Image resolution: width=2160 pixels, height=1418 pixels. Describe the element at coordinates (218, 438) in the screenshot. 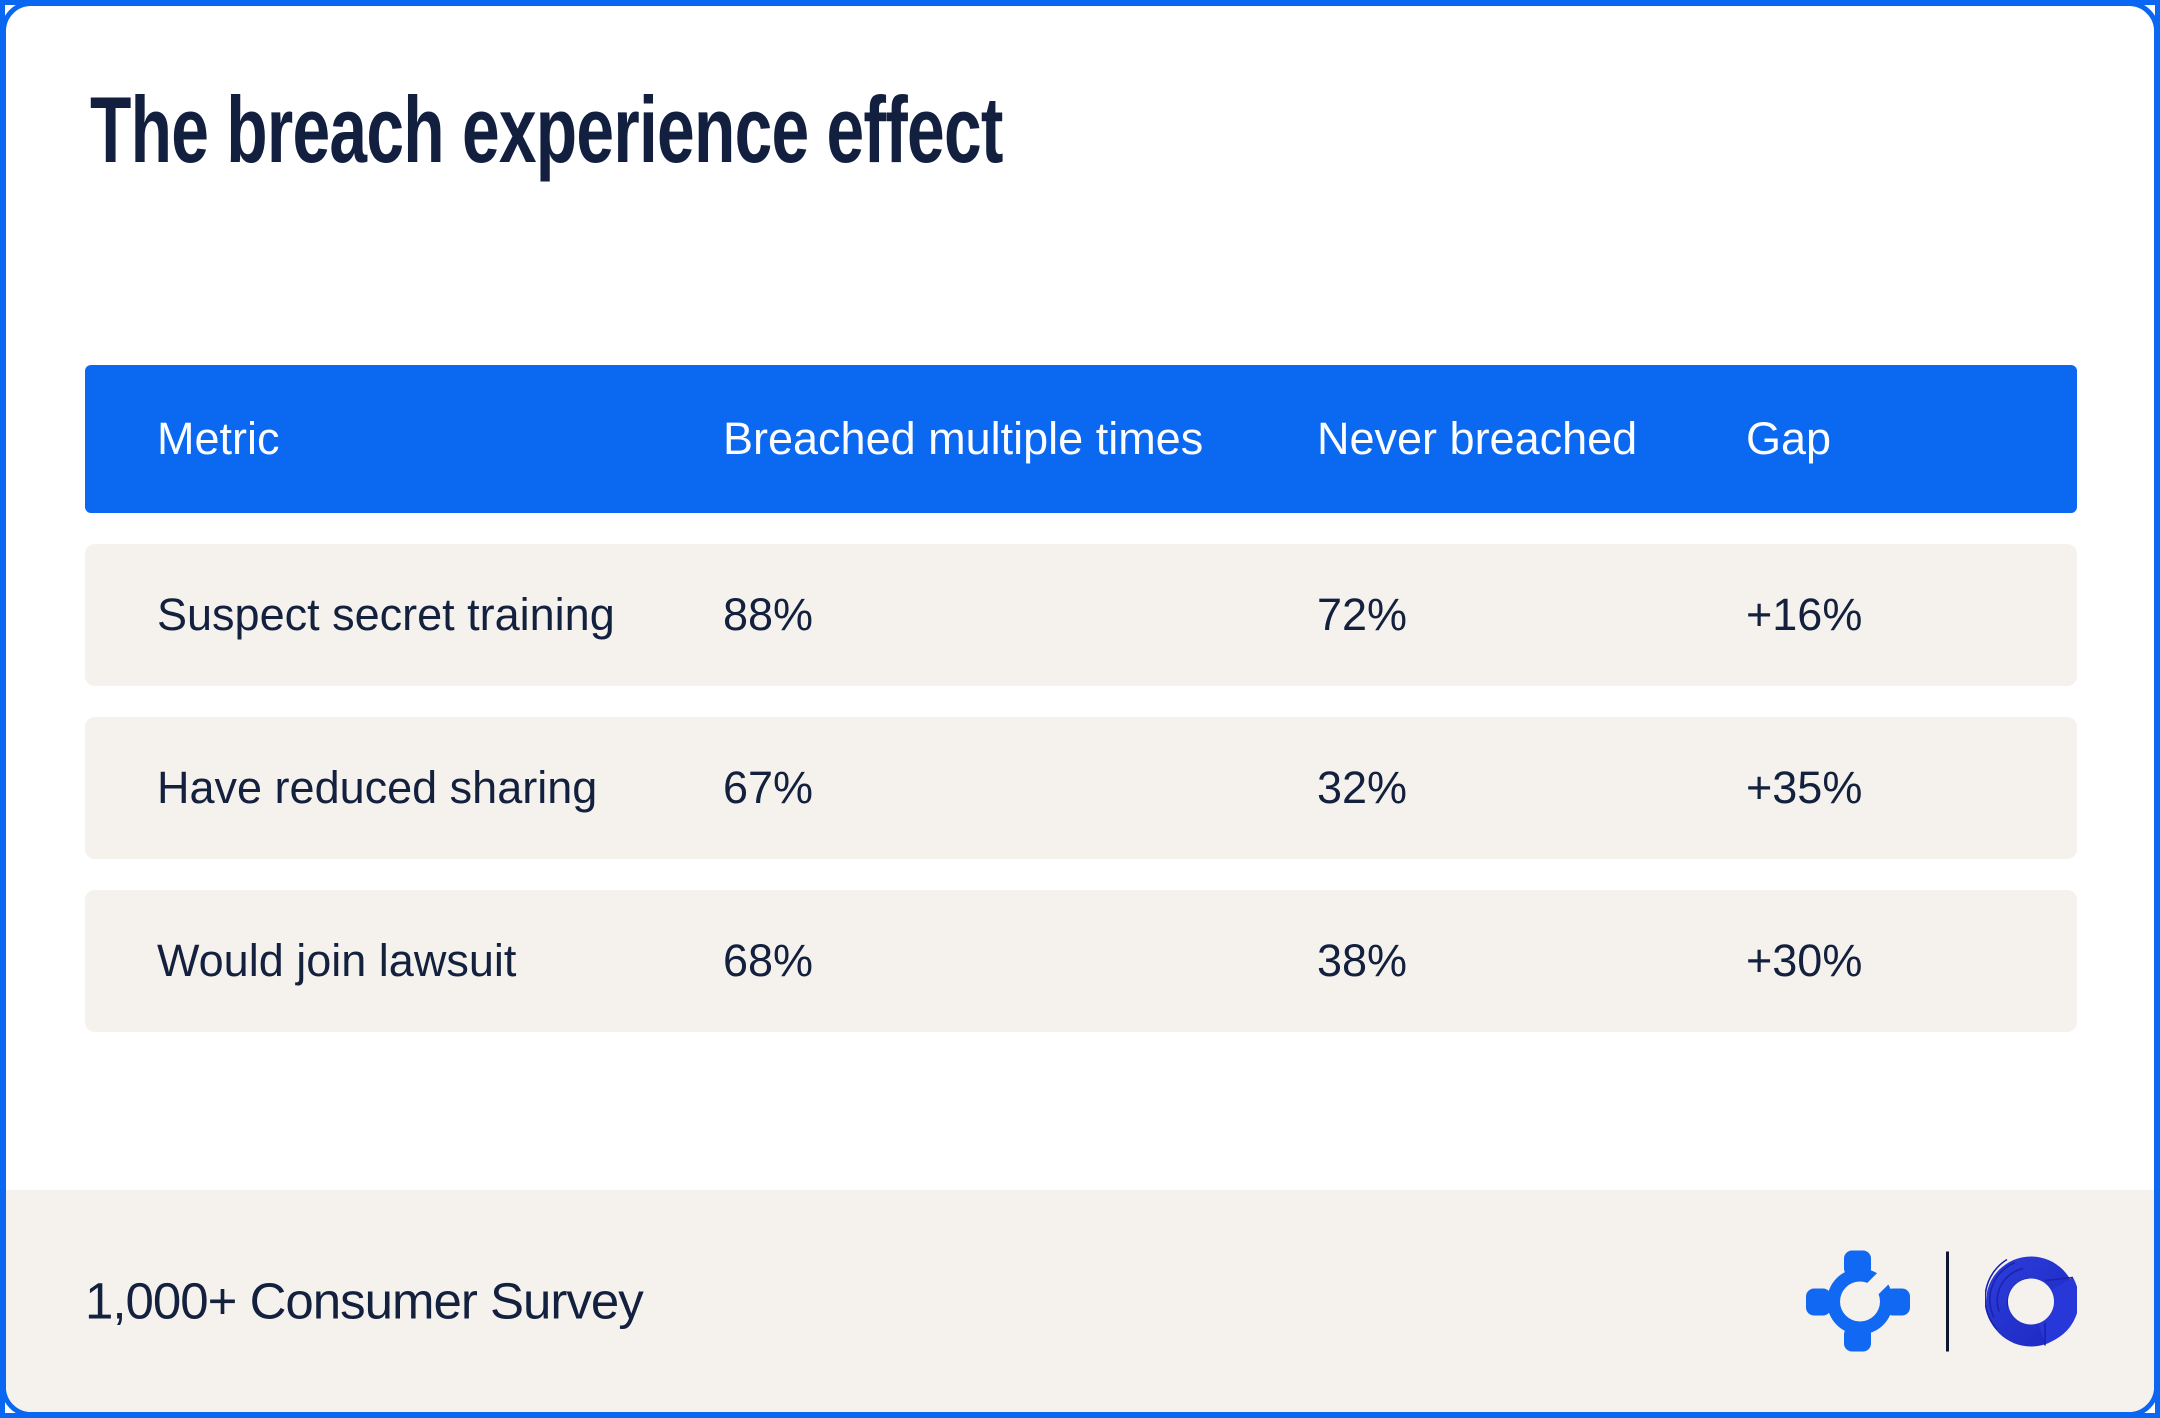

I see `col-header-metric: Metric` at that location.